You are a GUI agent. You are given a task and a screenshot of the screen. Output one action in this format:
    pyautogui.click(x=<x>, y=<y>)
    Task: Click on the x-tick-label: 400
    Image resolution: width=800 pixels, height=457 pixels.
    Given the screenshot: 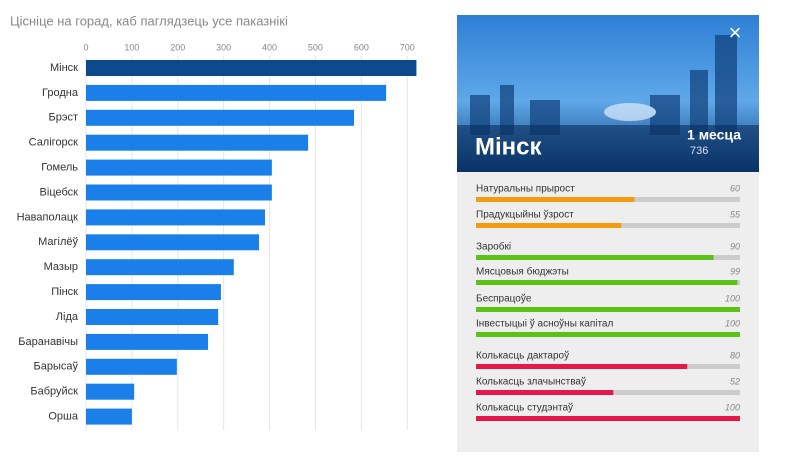 What is the action you would take?
    pyautogui.click(x=269, y=47)
    